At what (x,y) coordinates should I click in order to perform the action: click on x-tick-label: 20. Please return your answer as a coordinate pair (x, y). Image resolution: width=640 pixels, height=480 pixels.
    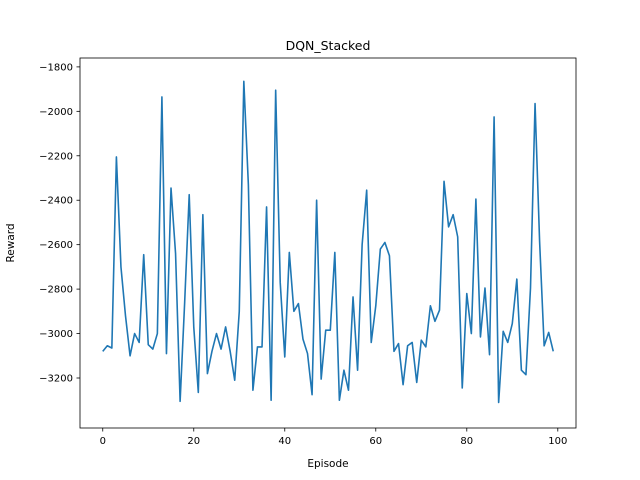
    Looking at the image, I should click on (193, 441).